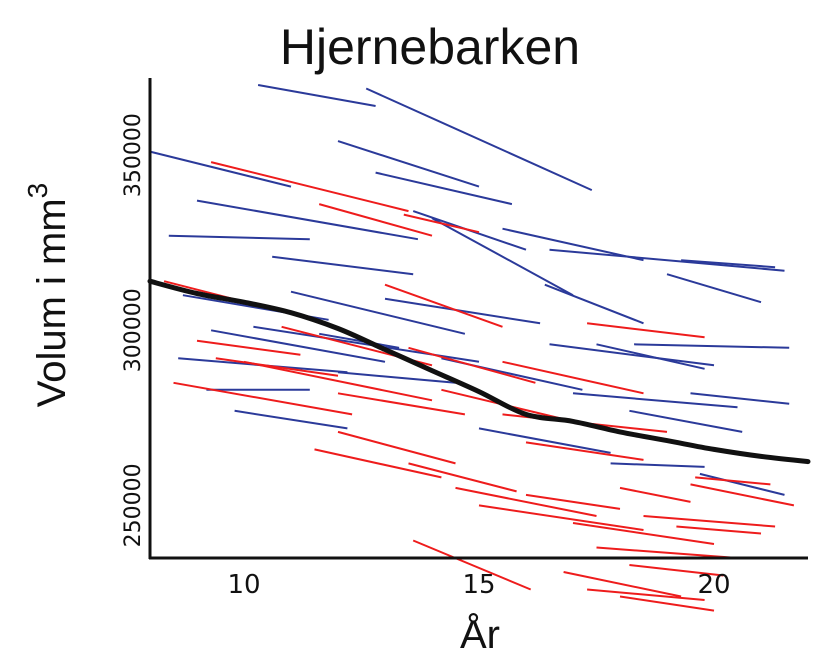  I want to click on x-tick-label-0: 10, so click(243, 585).